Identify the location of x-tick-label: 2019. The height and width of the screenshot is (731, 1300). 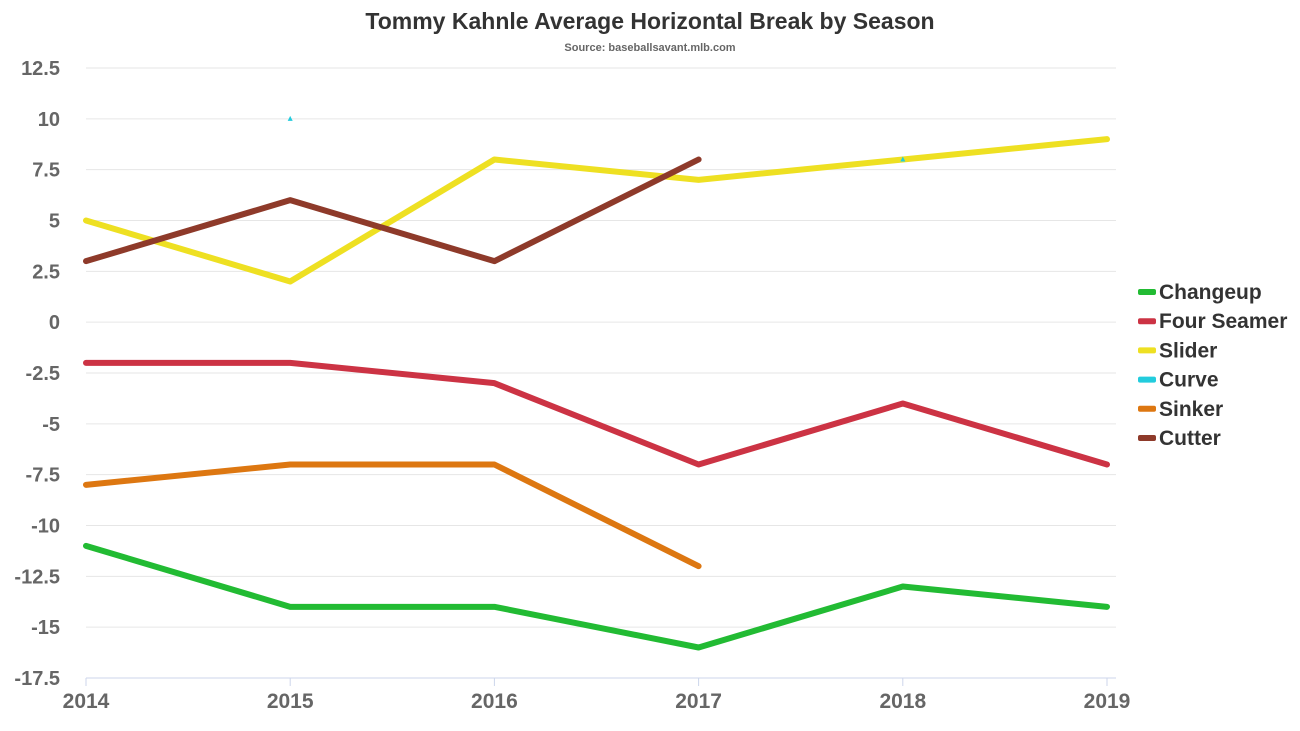
(1107, 701).